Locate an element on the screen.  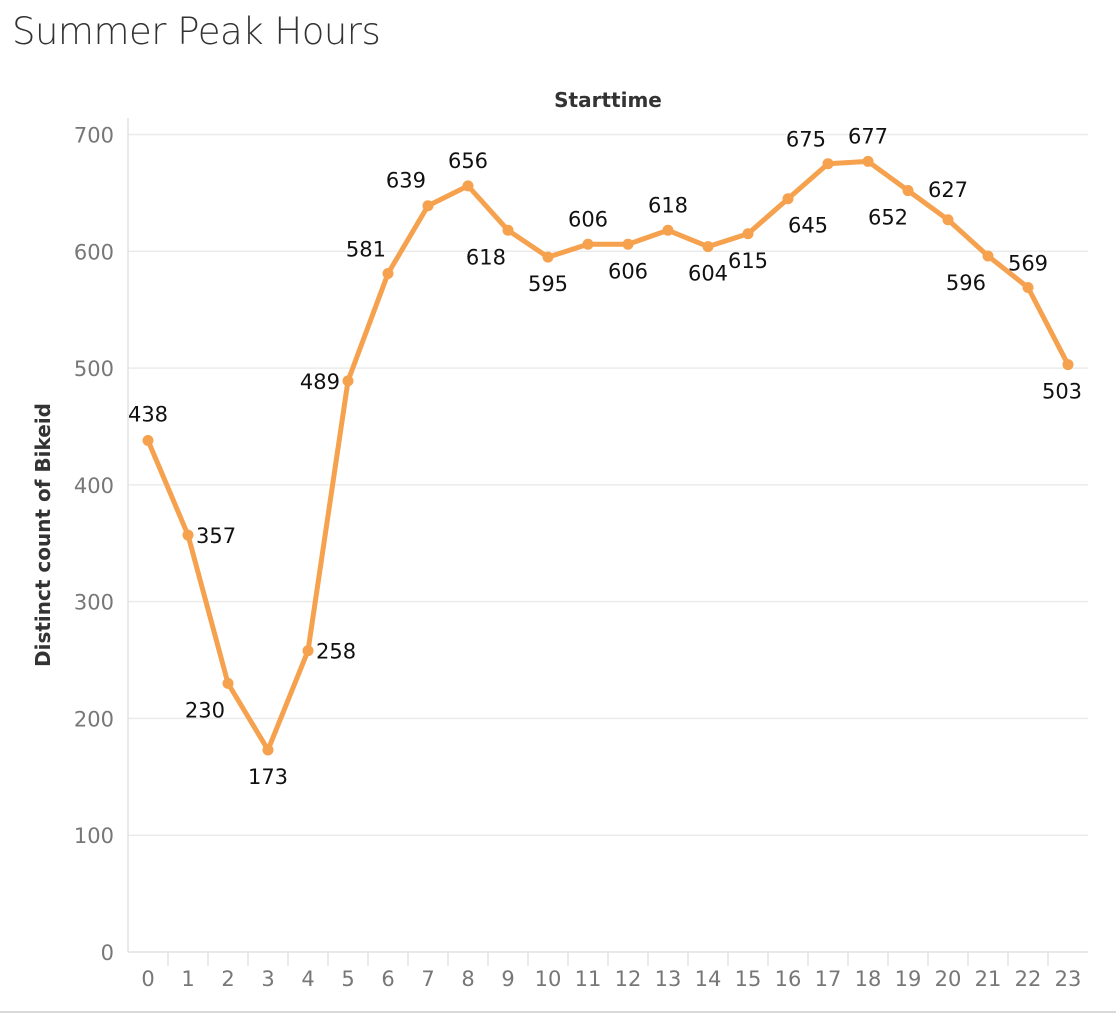
y-tick-label: 300 is located at coordinates (94, 603).